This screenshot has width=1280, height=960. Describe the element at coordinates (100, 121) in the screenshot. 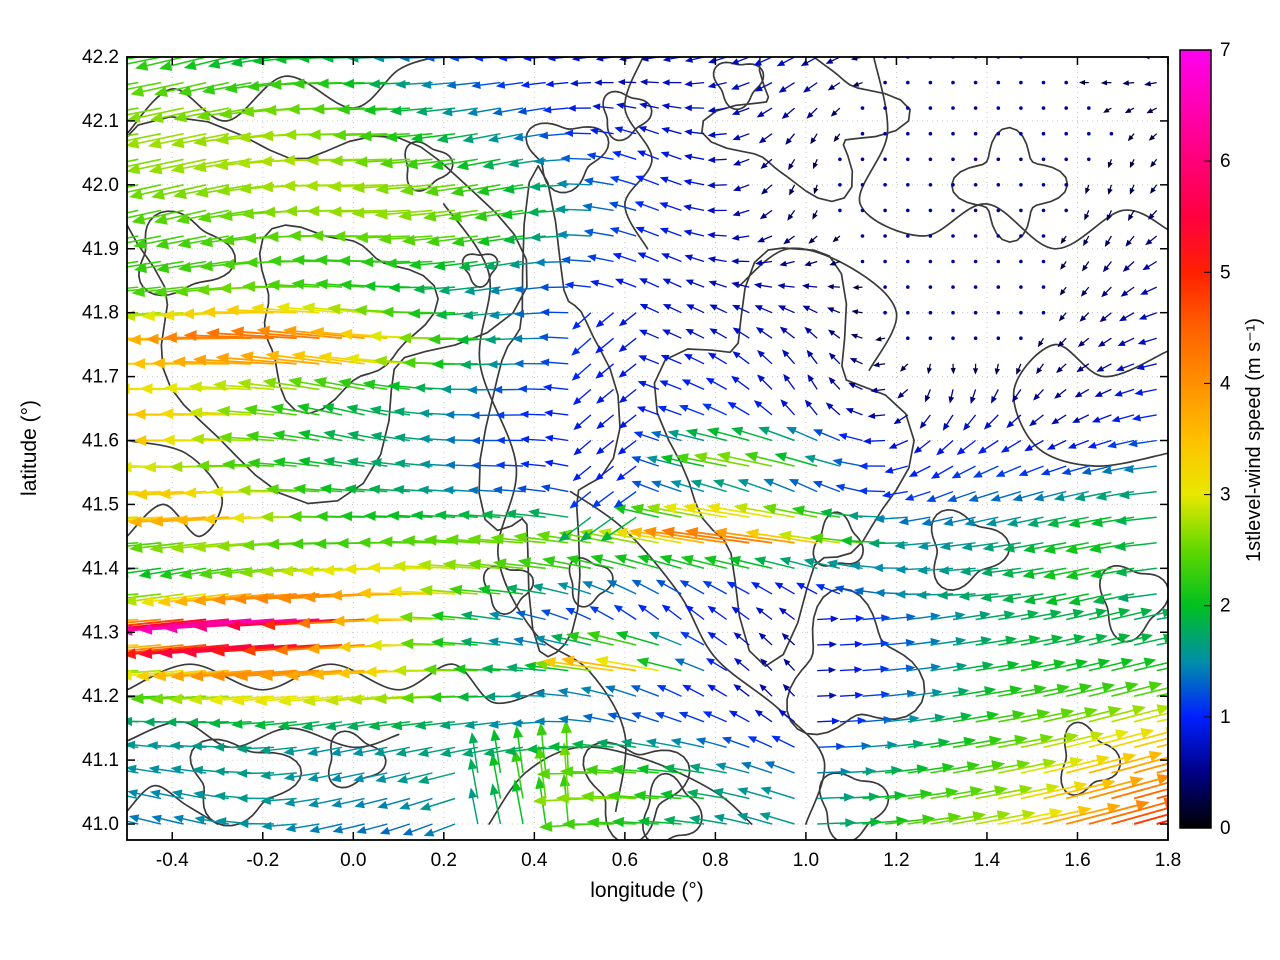

I see `y-tick-label: 42.1` at that location.